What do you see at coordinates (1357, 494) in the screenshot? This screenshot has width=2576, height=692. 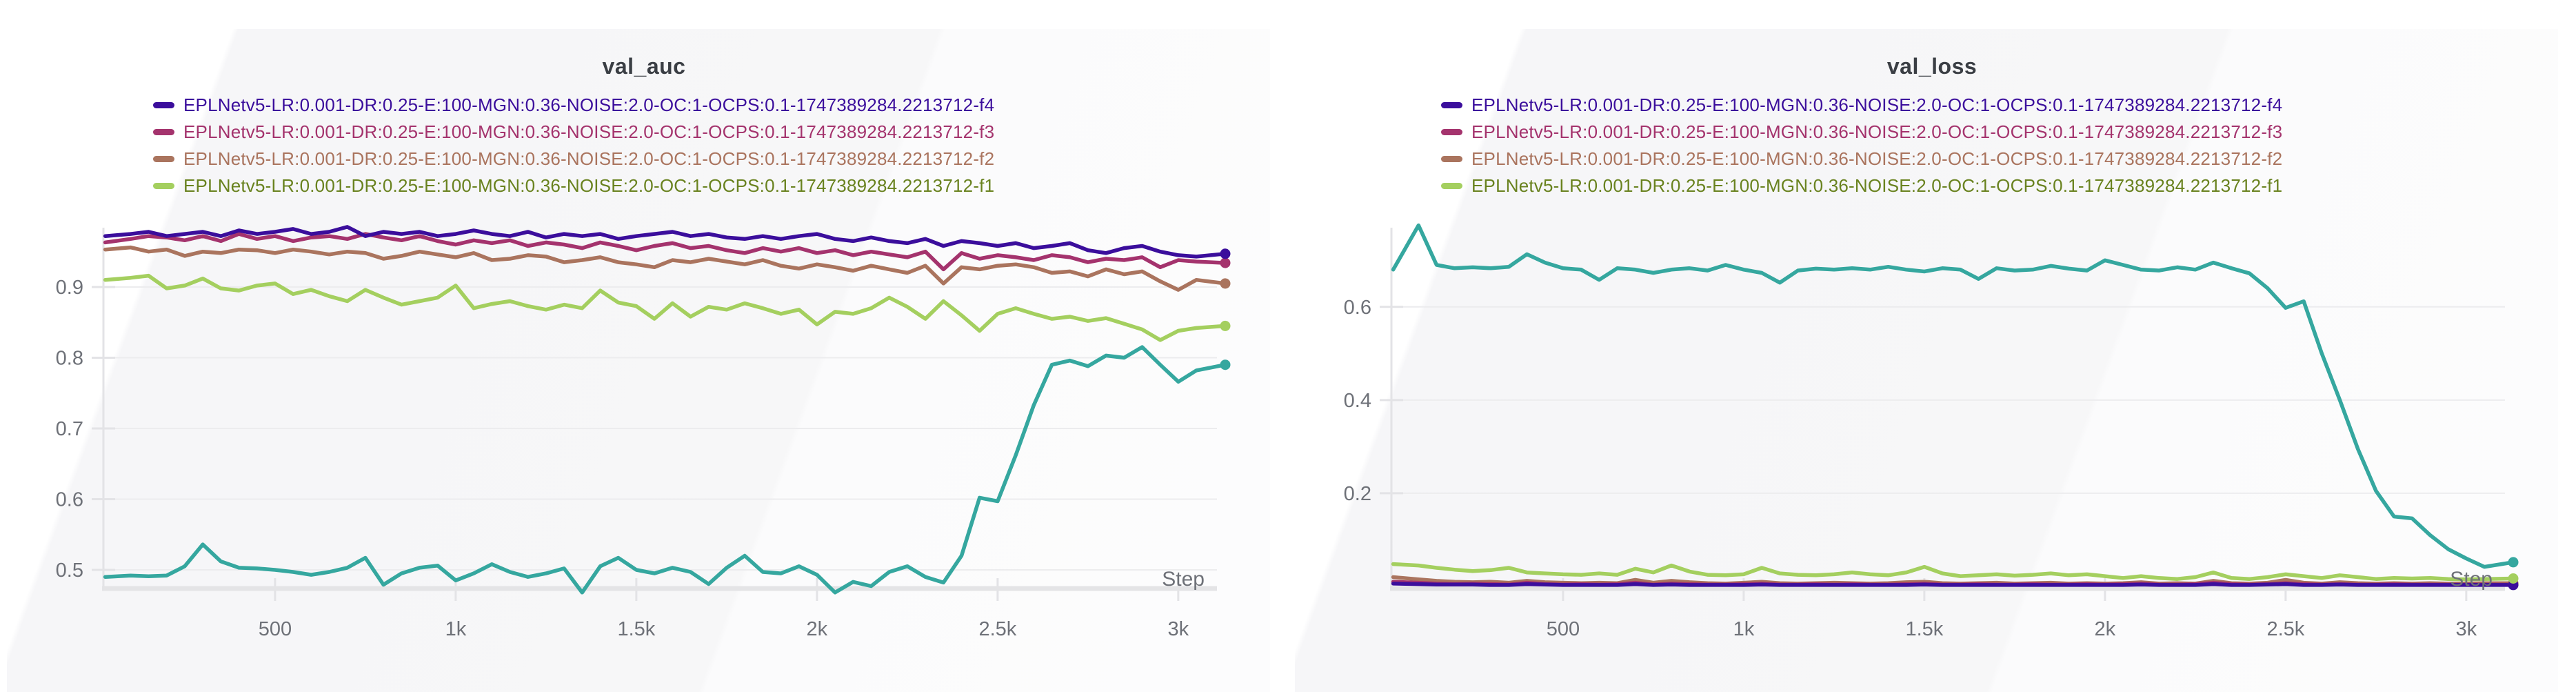 I see `y-tick-label: 0.2` at bounding box center [1357, 494].